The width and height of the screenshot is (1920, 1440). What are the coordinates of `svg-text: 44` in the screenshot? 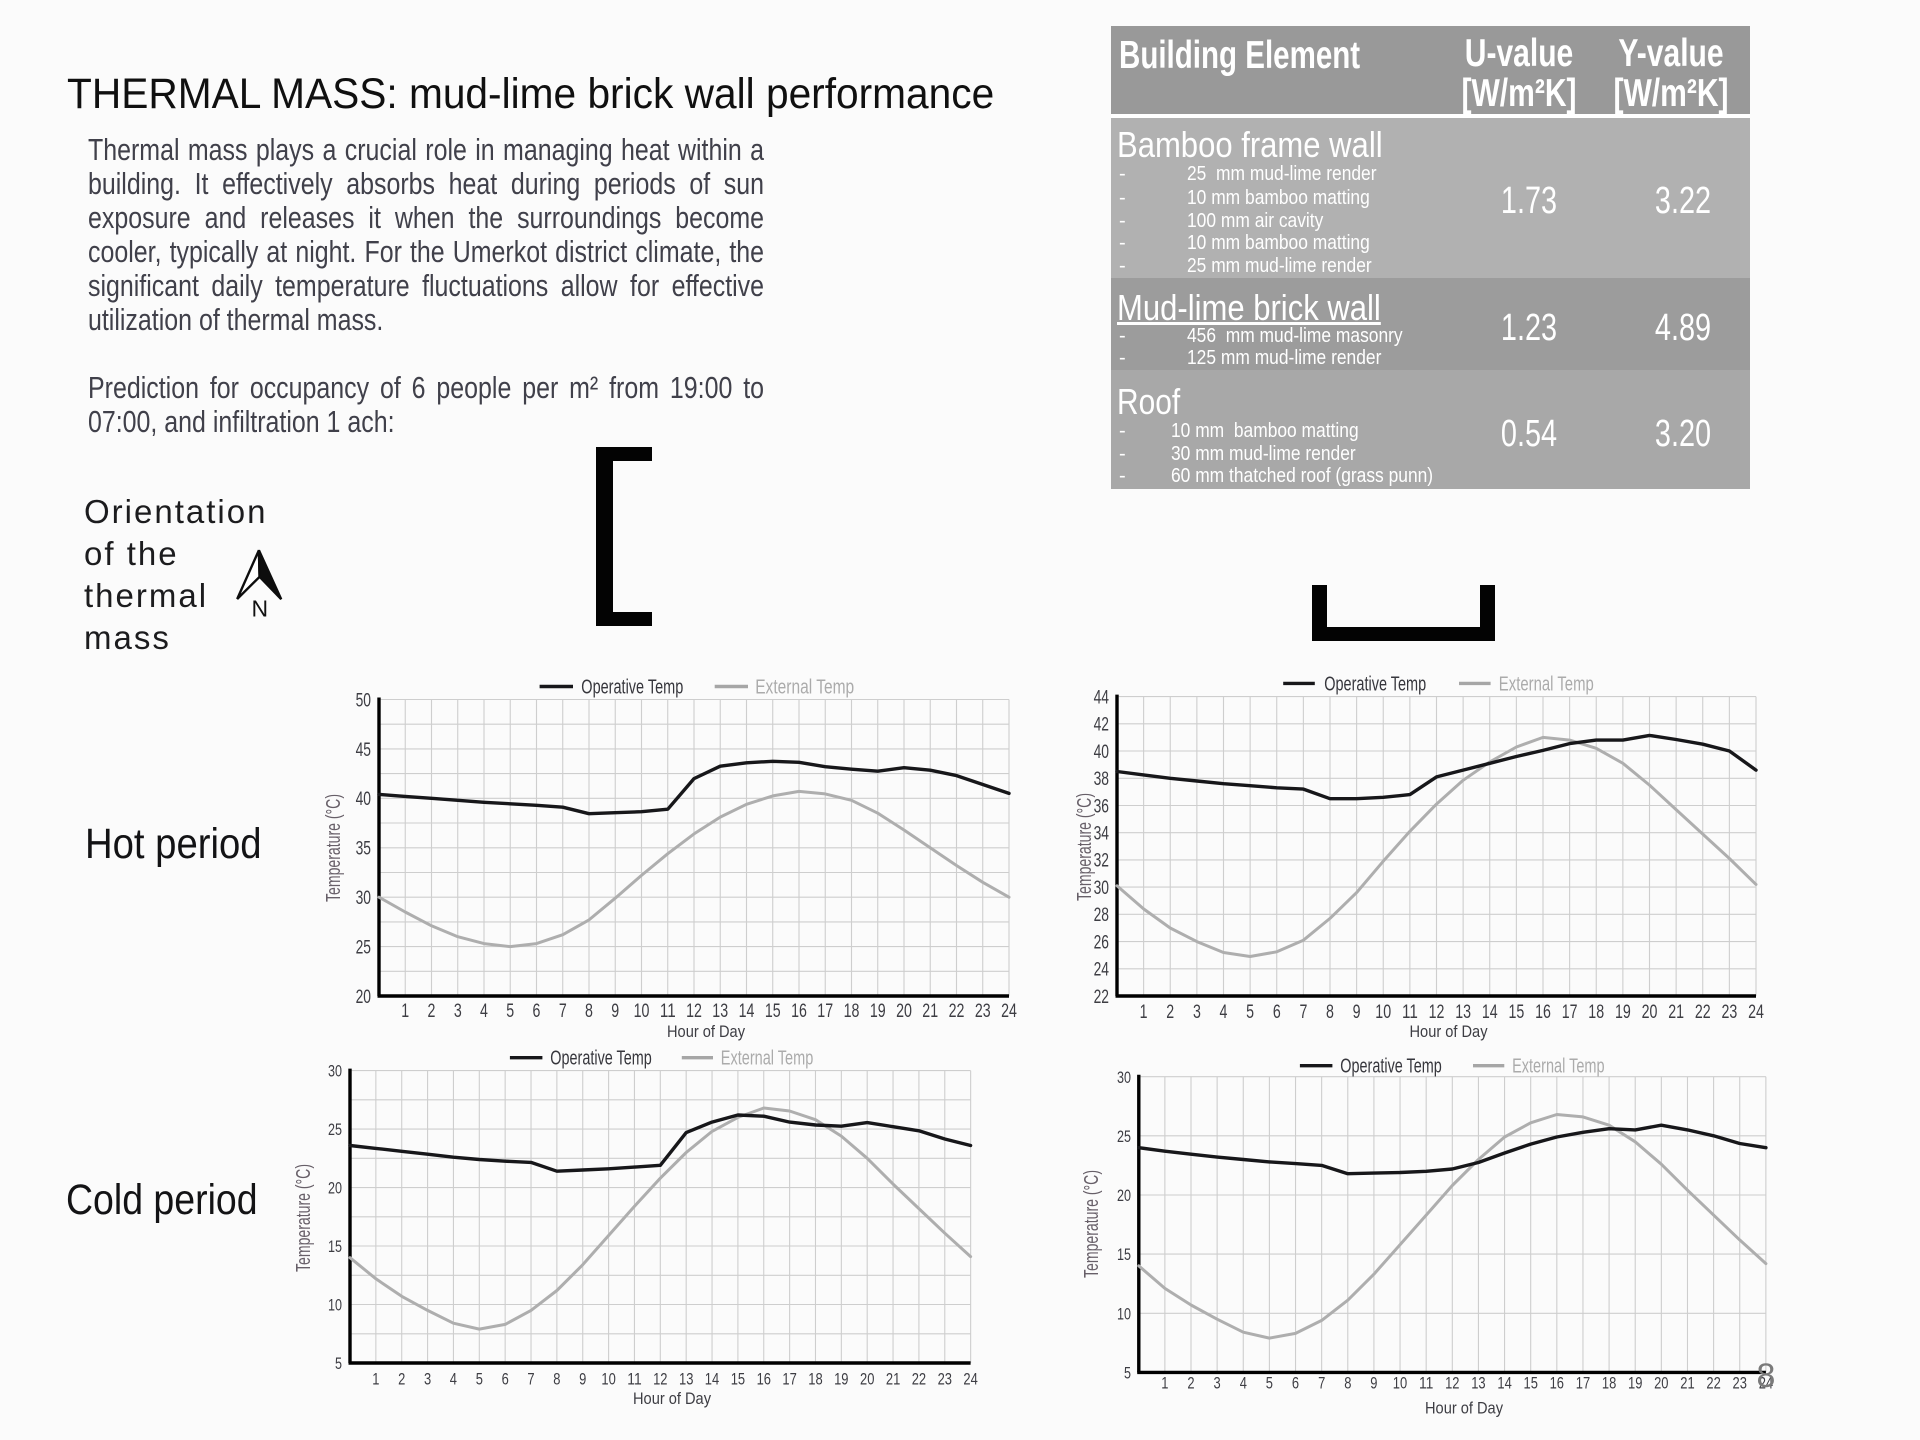 It's located at (1102, 697).